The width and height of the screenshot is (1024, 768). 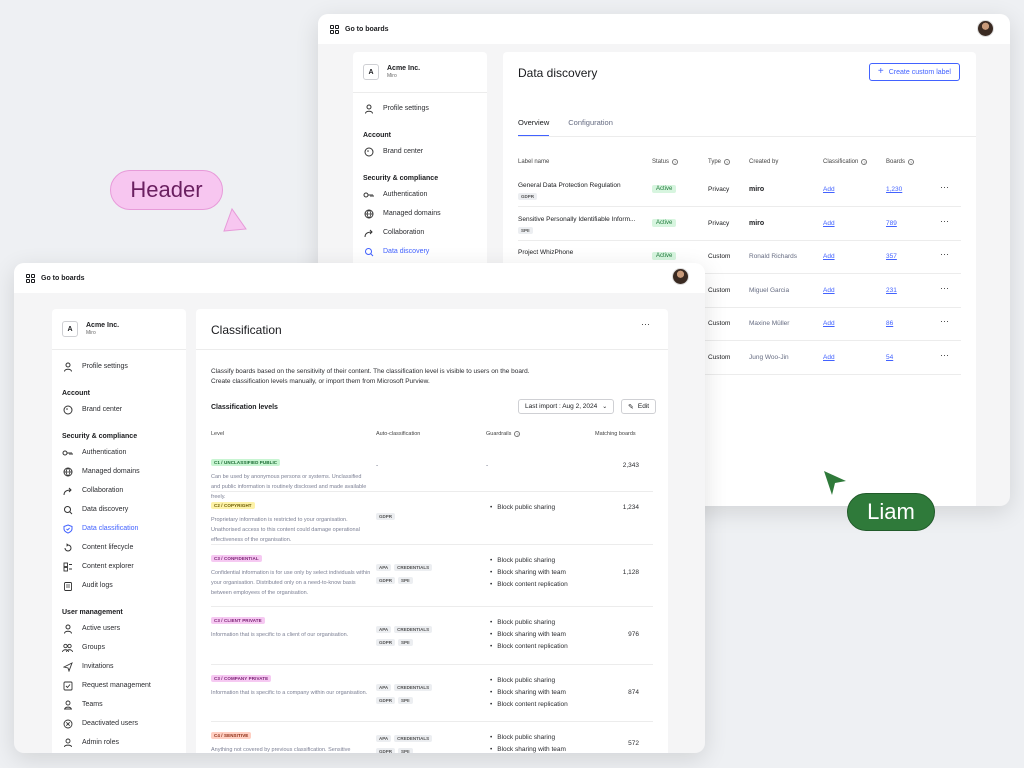 What do you see at coordinates (119, 666) in the screenshot?
I see `sidebar-item-invitations: Invitations` at bounding box center [119, 666].